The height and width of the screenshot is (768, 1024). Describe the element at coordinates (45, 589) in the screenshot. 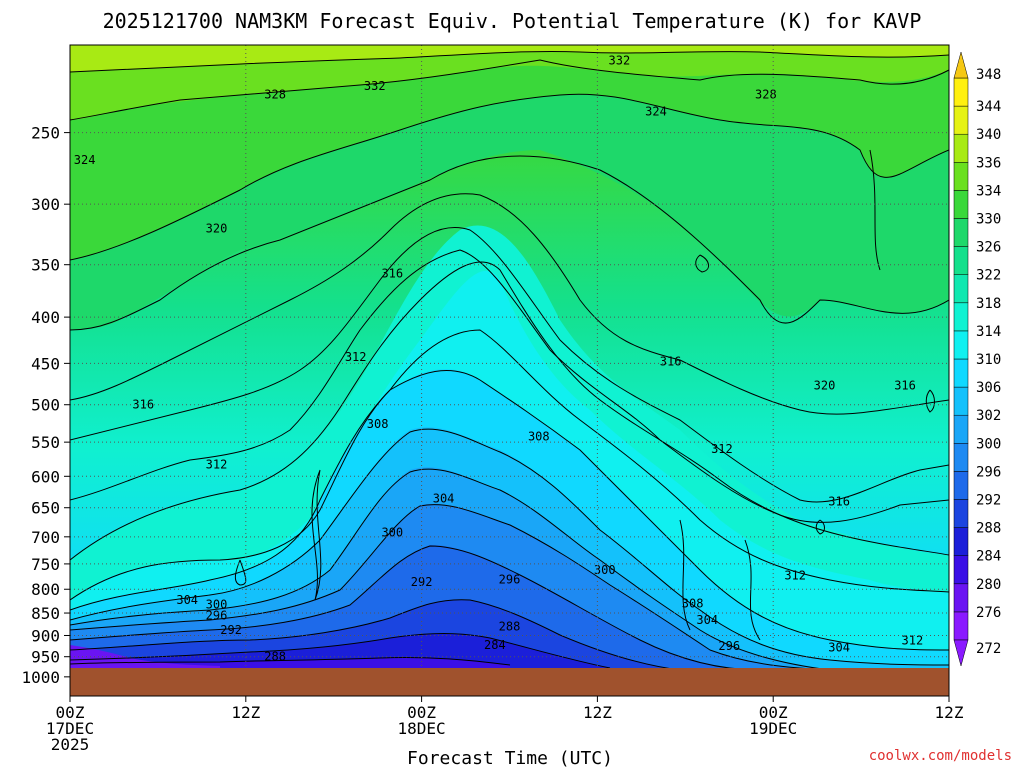

I see `y-tick-label: 800` at that location.